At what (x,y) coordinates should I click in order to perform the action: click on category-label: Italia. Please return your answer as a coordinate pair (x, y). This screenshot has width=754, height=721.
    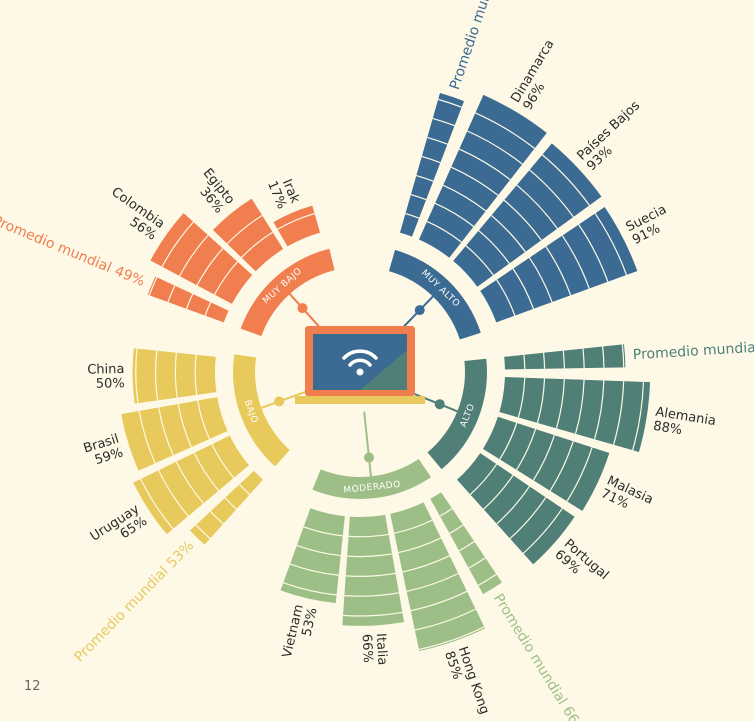
    Looking at the image, I should click on (381, 649).